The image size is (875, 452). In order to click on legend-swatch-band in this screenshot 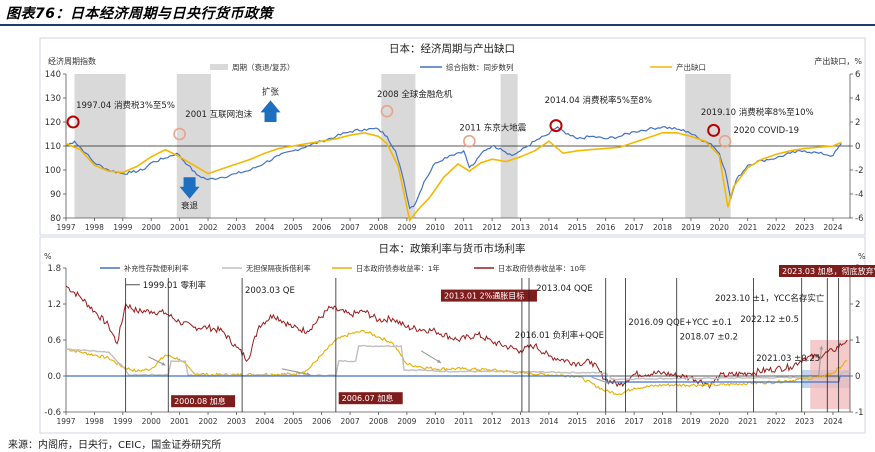, I will do `click(219, 67)`.